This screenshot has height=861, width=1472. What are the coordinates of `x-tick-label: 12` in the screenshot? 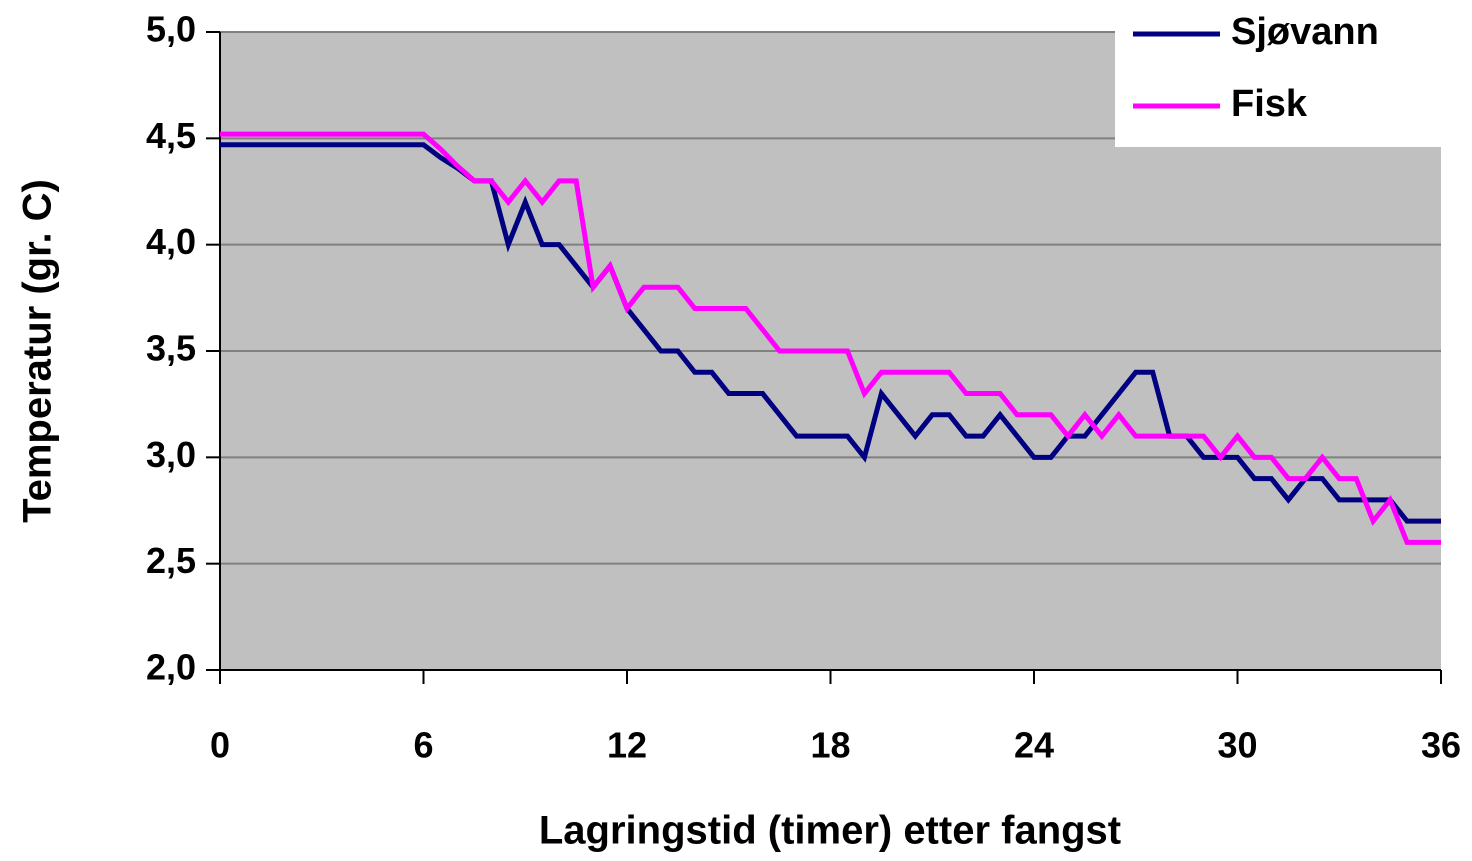 It's located at (627, 745).